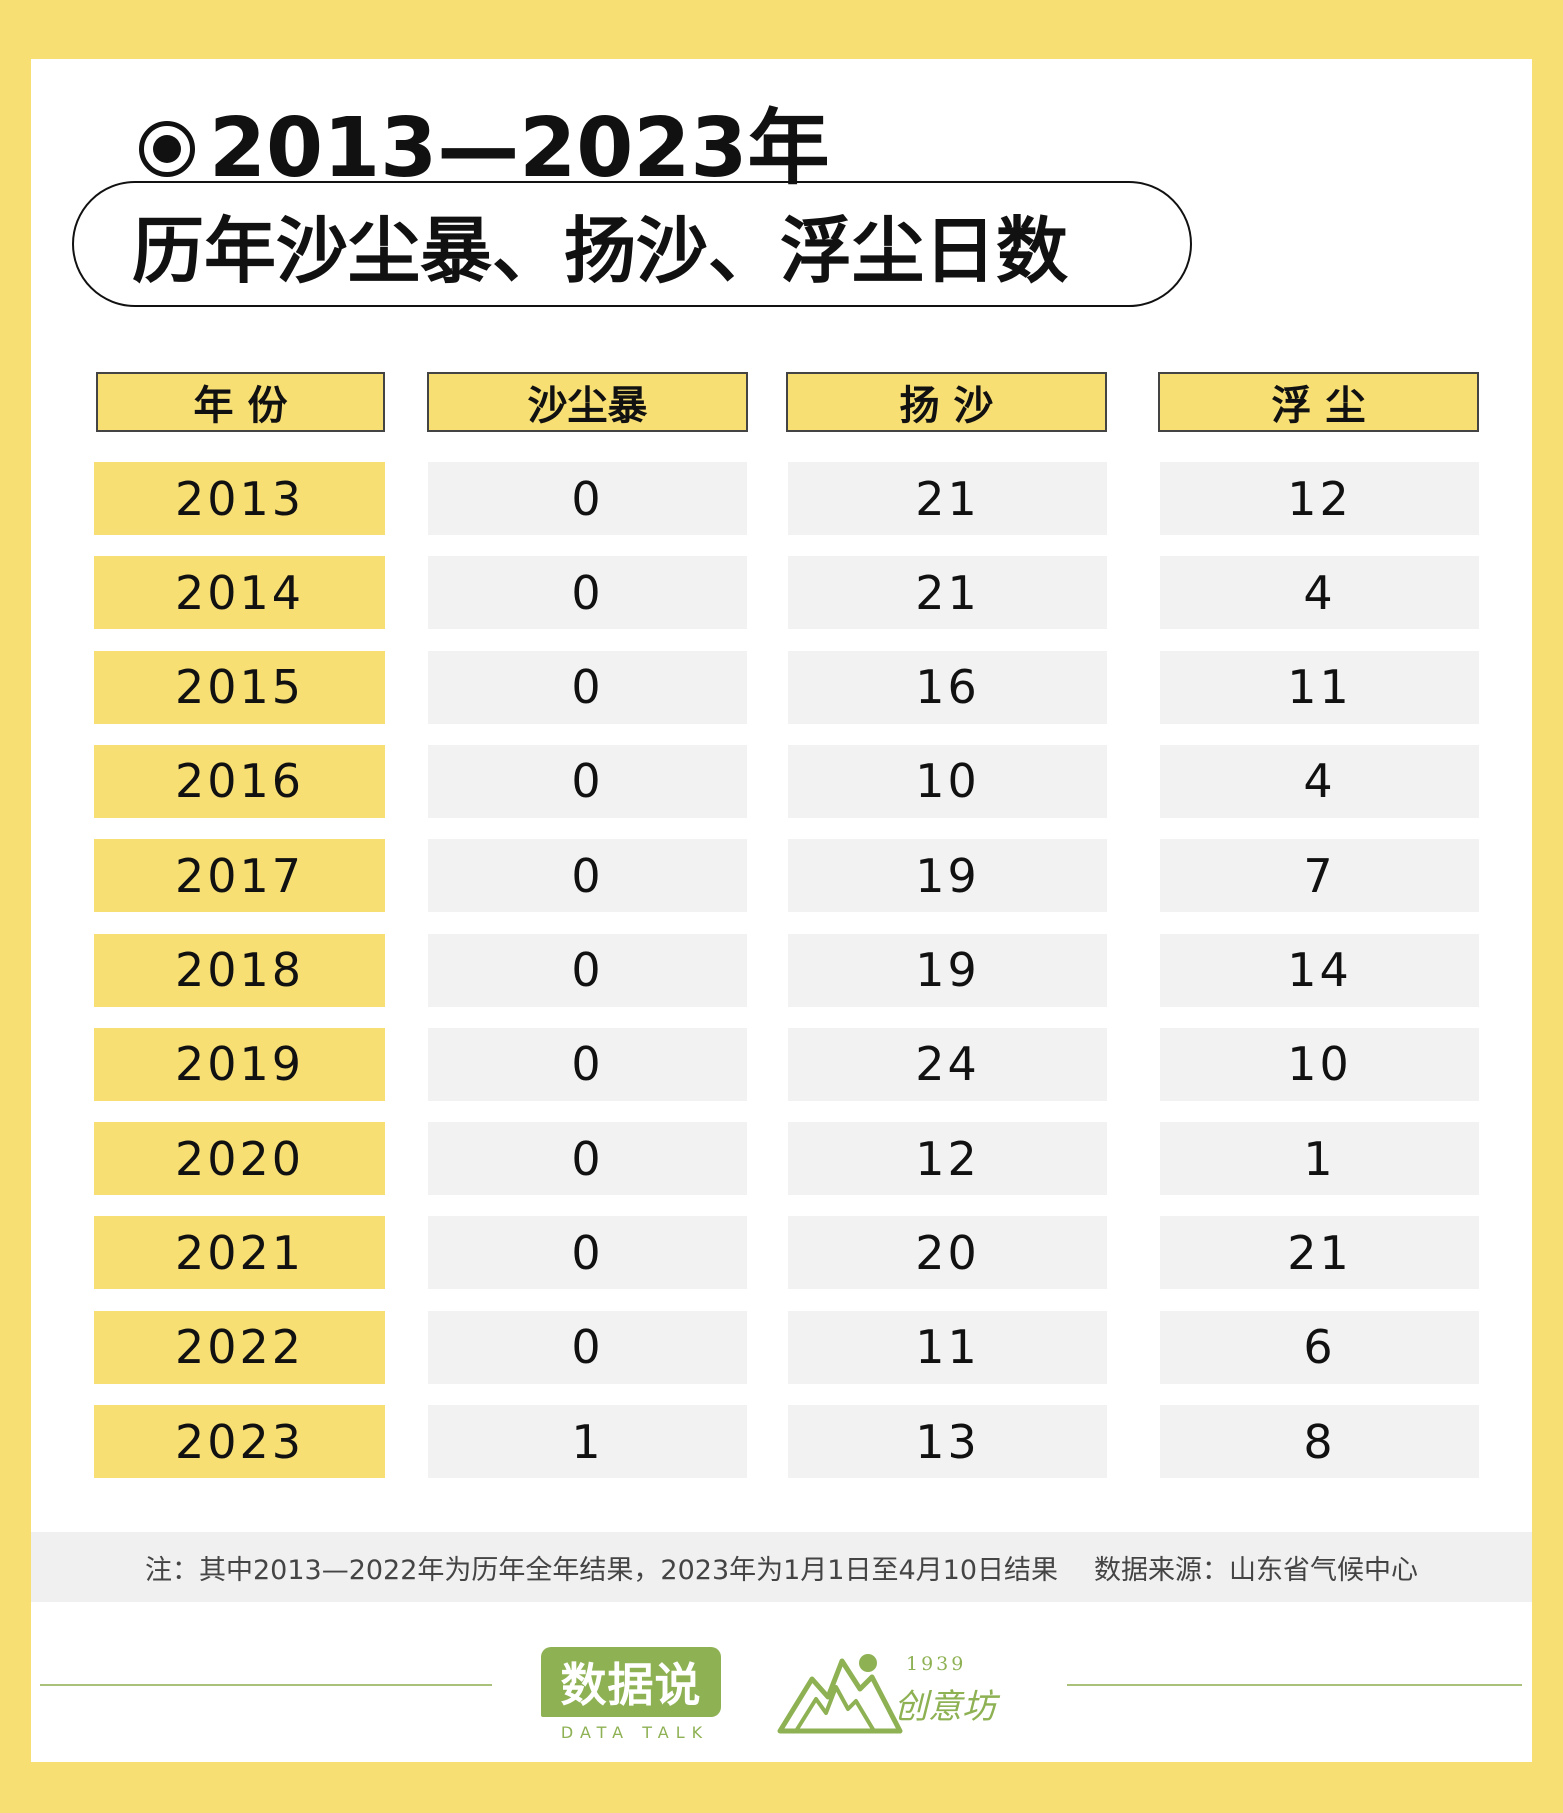  What do you see at coordinates (239, 1064) in the screenshot?
I see `cell-year: 2019` at bounding box center [239, 1064].